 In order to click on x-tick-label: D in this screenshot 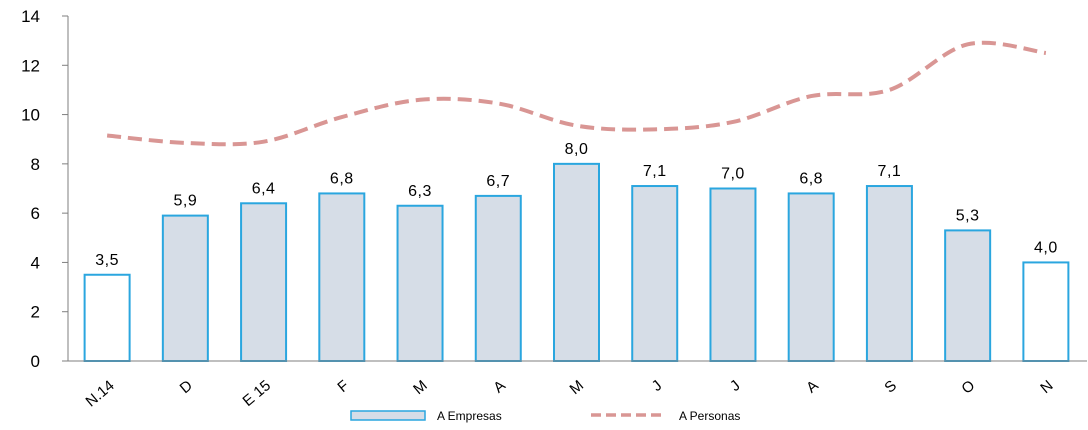, I will do `click(186, 387)`.